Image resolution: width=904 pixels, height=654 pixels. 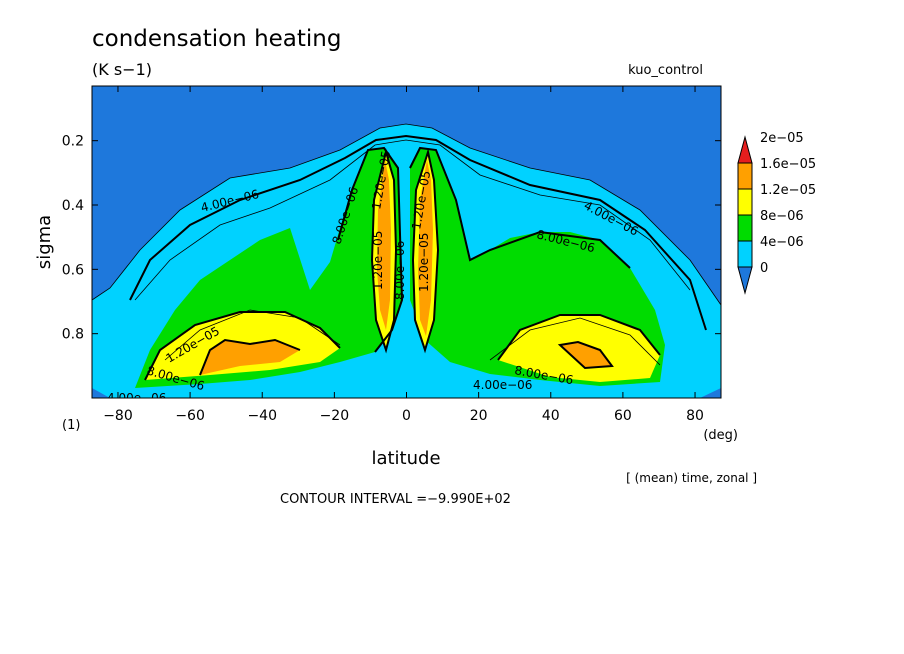 I want to click on level-1-6e-05-region-right, so click(x=586, y=355).